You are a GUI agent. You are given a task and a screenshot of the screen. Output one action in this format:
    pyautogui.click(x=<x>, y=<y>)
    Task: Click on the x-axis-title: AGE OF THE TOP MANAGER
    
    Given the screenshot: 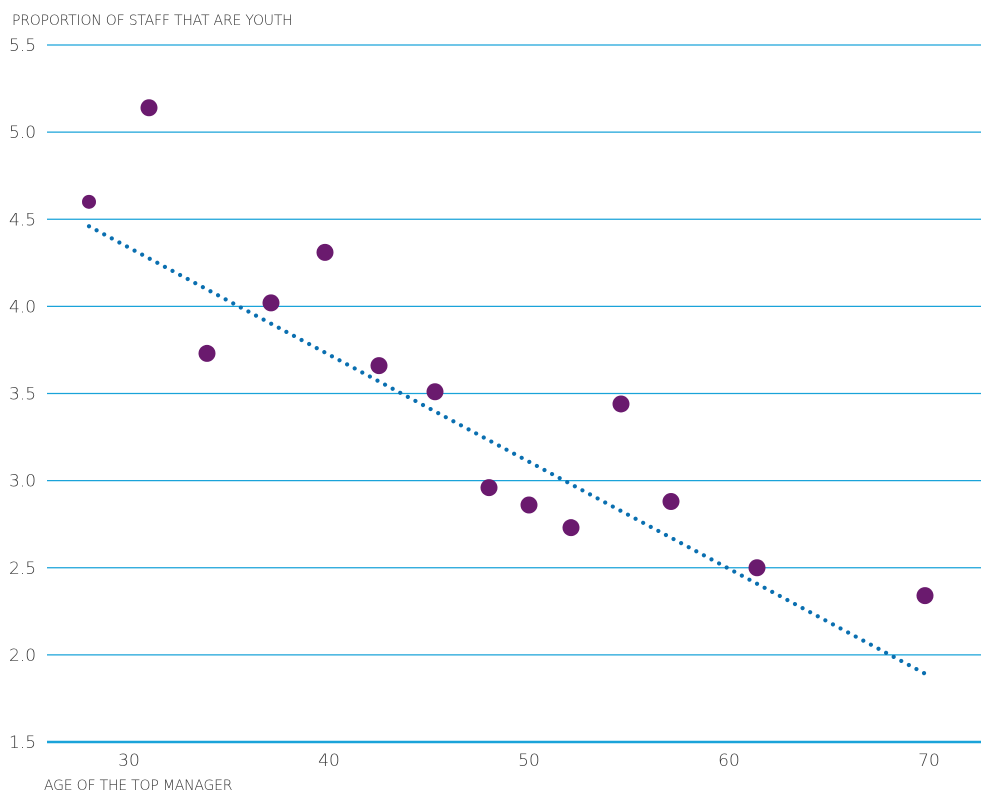 What is the action you would take?
    pyautogui.click(x=138, y=785)
    